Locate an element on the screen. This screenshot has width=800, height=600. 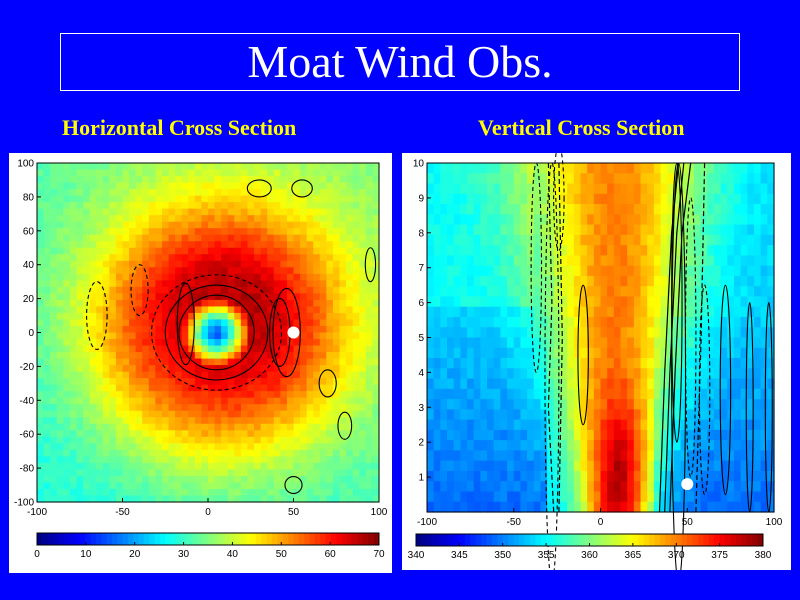
vertical-x-tick-label: -100 is located at coordinates (427, 522).